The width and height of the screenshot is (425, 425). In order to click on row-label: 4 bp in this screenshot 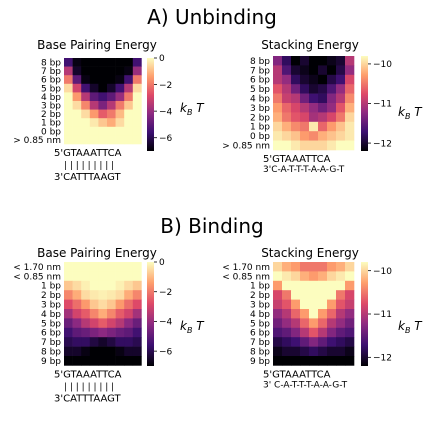, I will do `click(51, 315)`.